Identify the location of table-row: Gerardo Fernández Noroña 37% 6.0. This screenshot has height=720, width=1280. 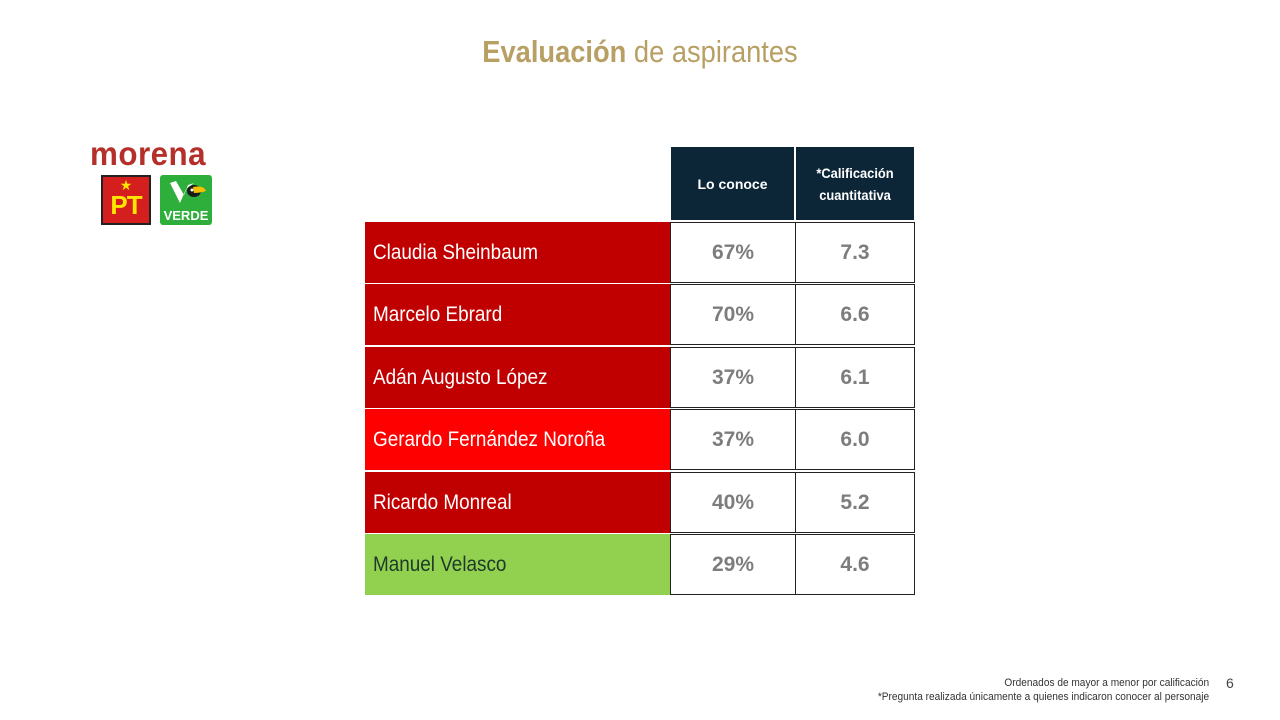
(640, 439).